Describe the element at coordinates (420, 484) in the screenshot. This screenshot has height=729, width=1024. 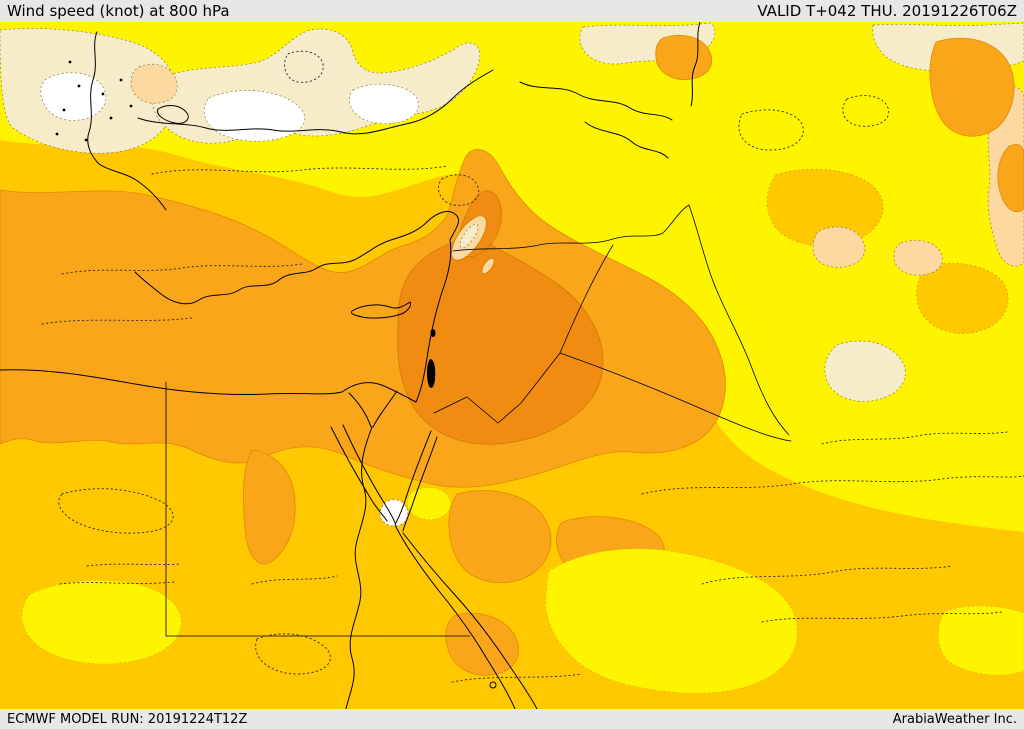
I see `gulf-of-aqaba-east-coast` at that location.